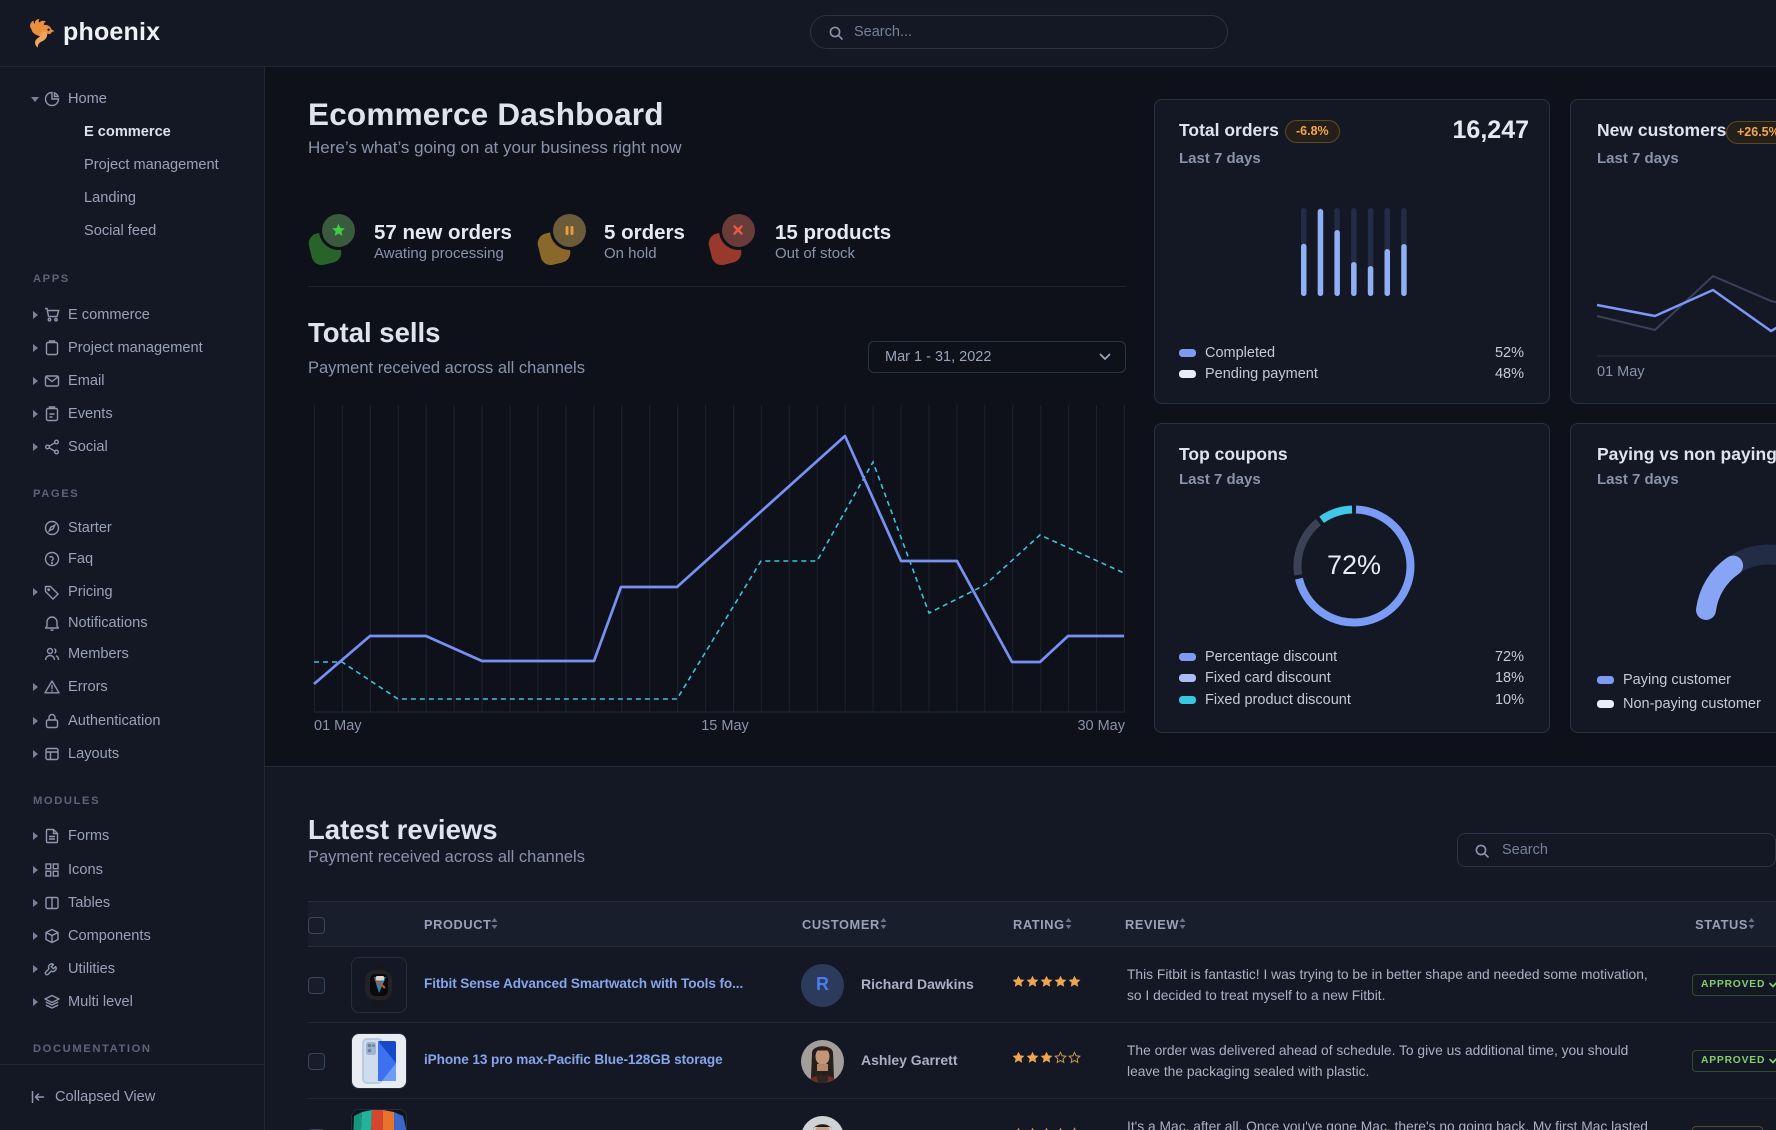 This screenshot has width=1776, height=1130. Describe the element at coordinates (1101, 726) in the screenshot. I see `svg-text: 30 May` at that location.